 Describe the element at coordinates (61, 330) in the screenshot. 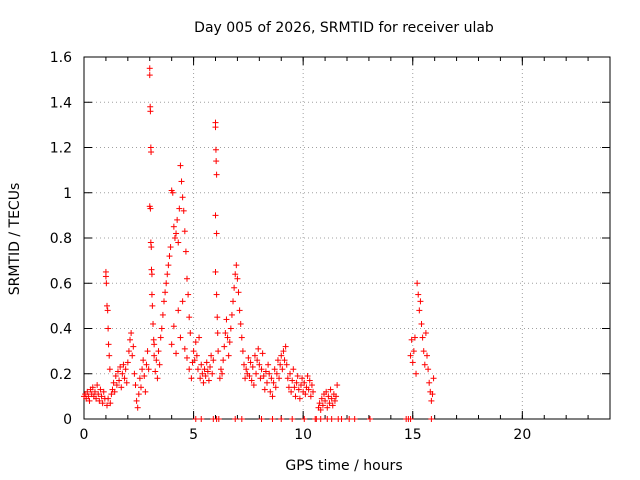

I see `y-tick-label: 0.4` at that location.